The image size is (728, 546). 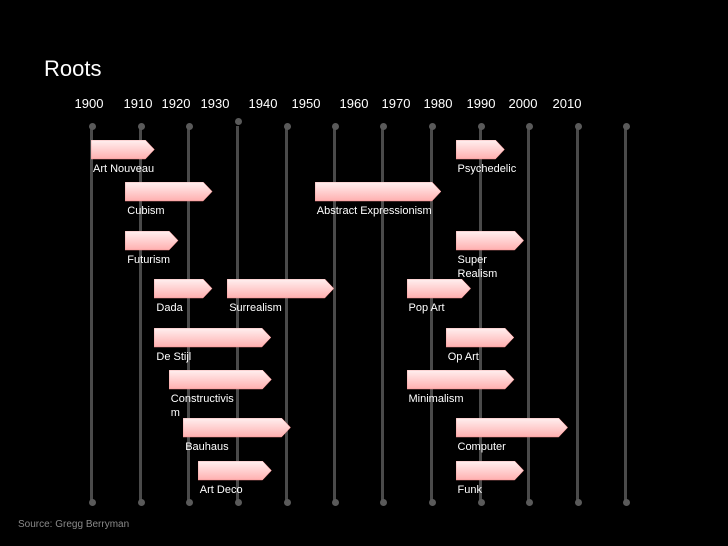 What do you see at coordinates (481, 447) in the screenshot?
I see `label-computer: Computer` at bounding box center [481, 447].